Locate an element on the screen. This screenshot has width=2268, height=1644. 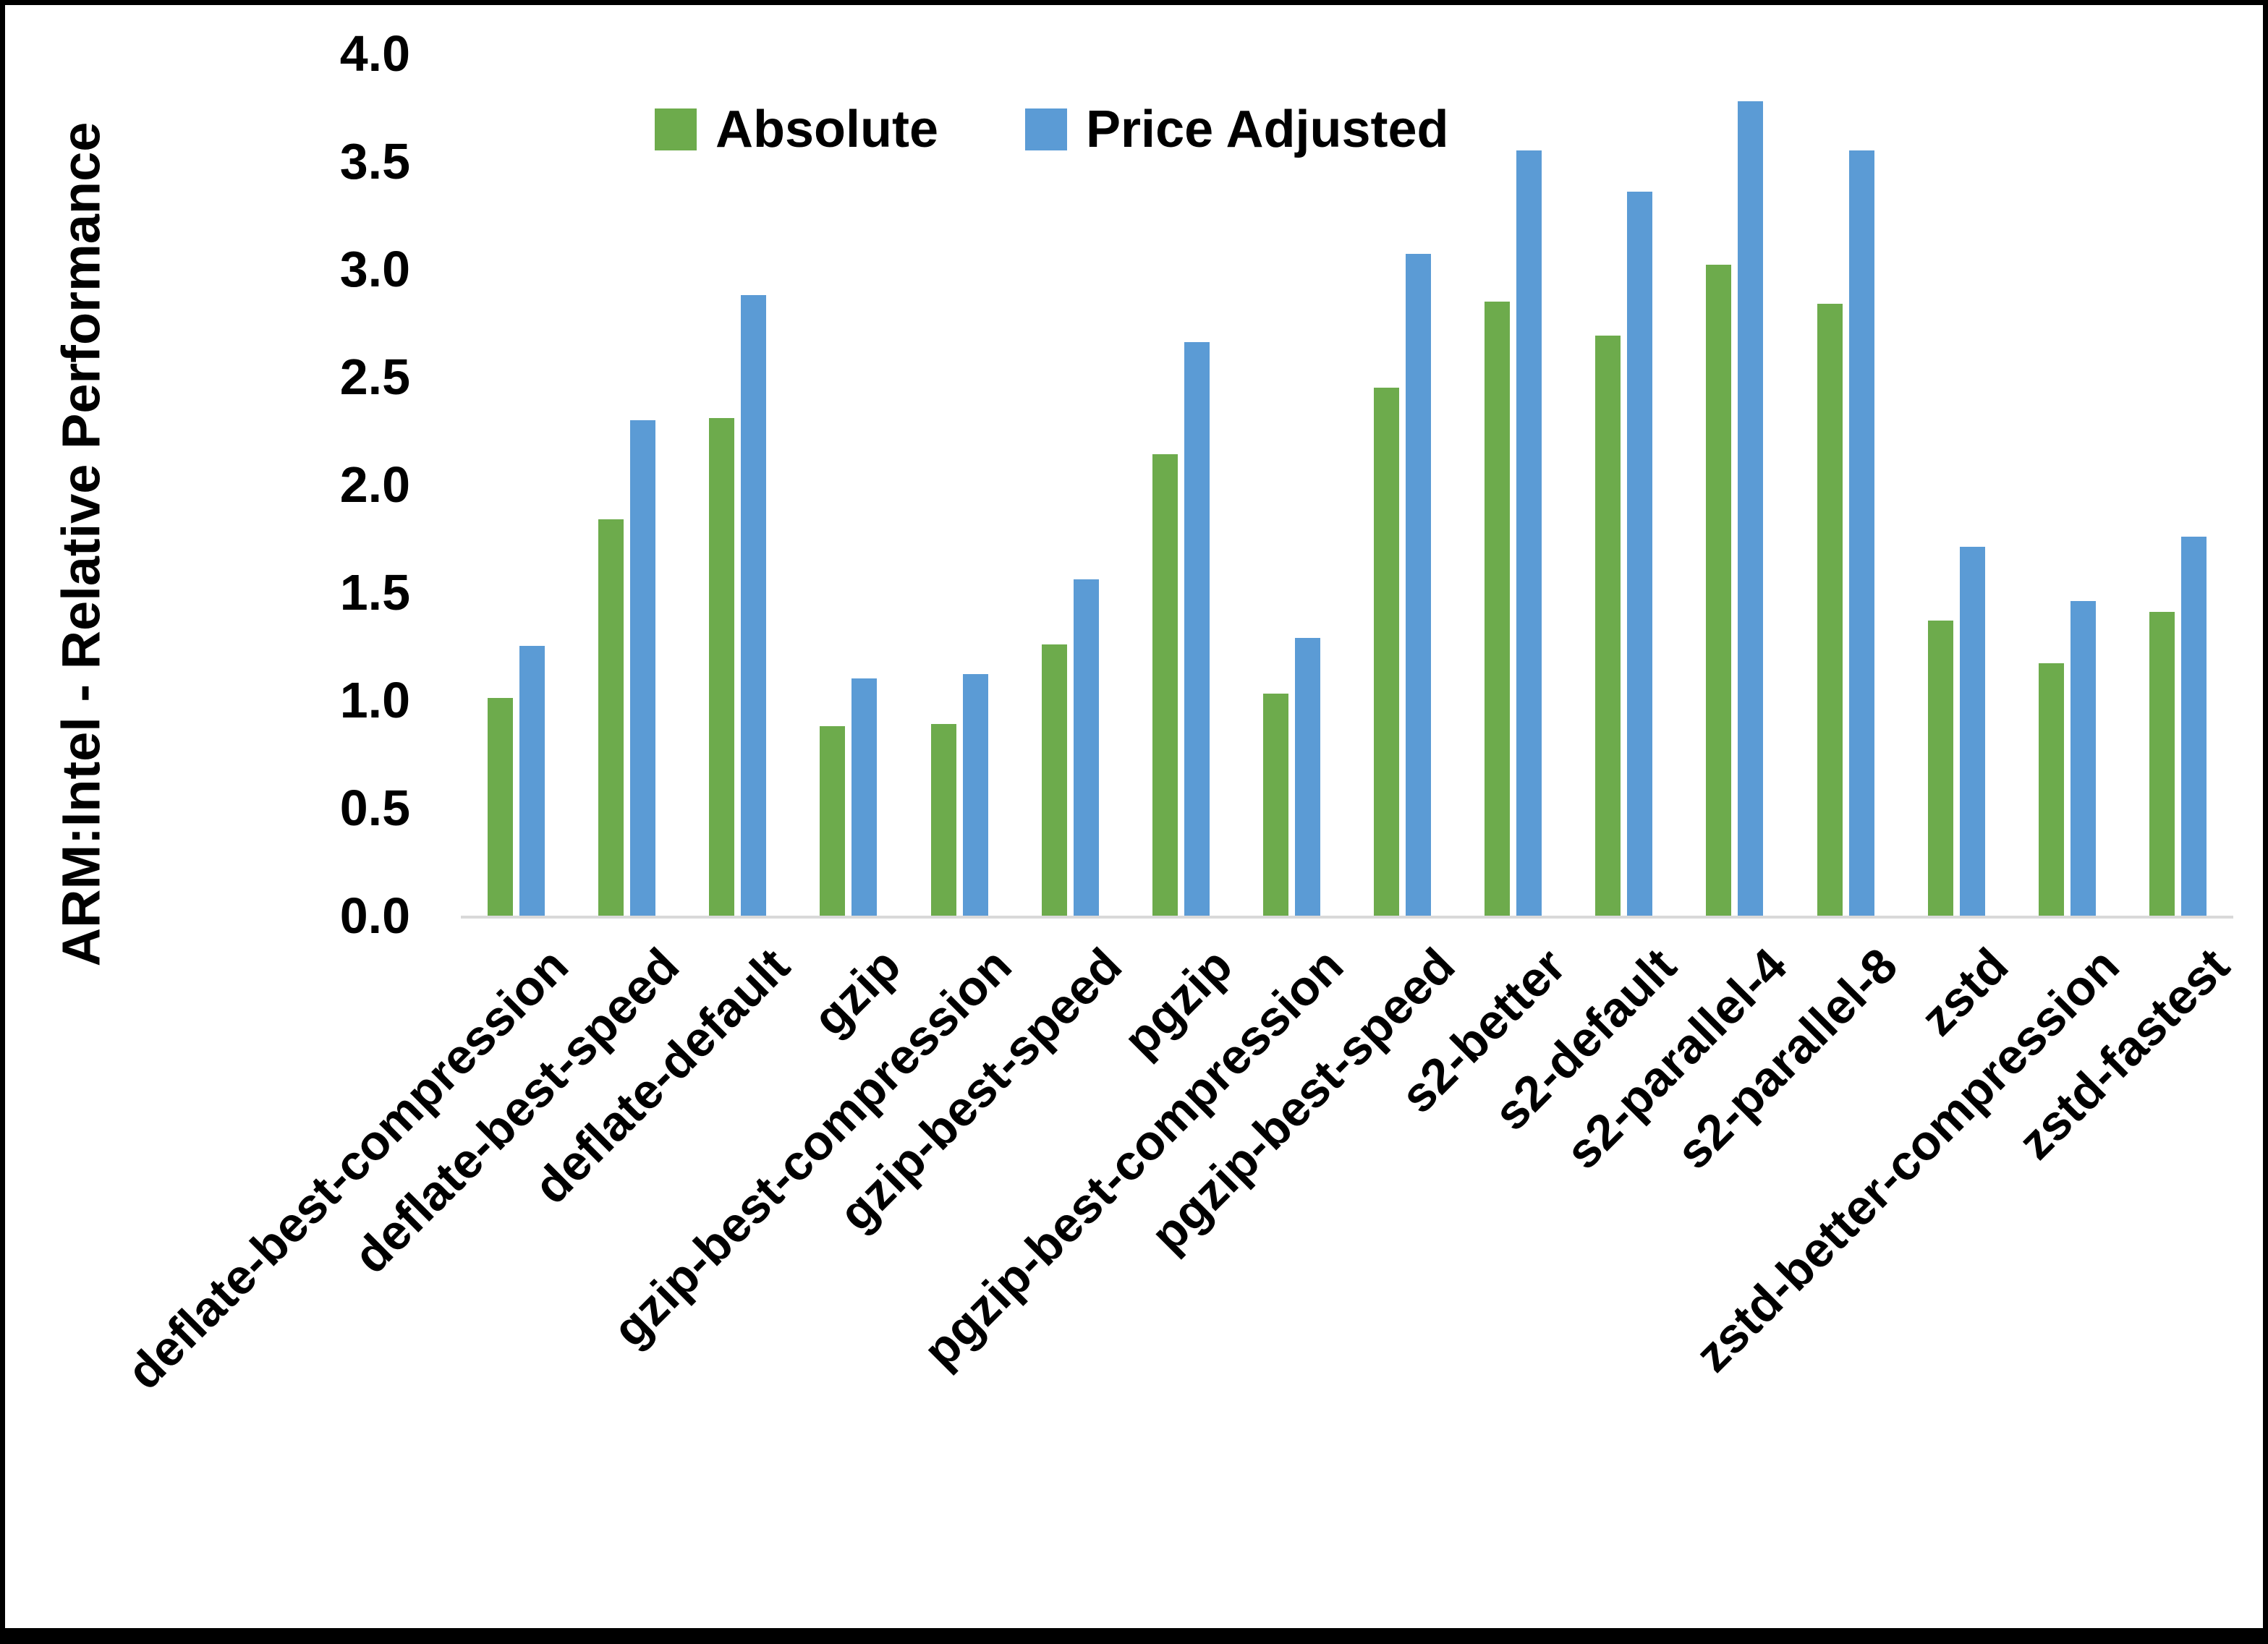
bar-zstd-better-compression-absolute is located at coordinates (2051, 789).